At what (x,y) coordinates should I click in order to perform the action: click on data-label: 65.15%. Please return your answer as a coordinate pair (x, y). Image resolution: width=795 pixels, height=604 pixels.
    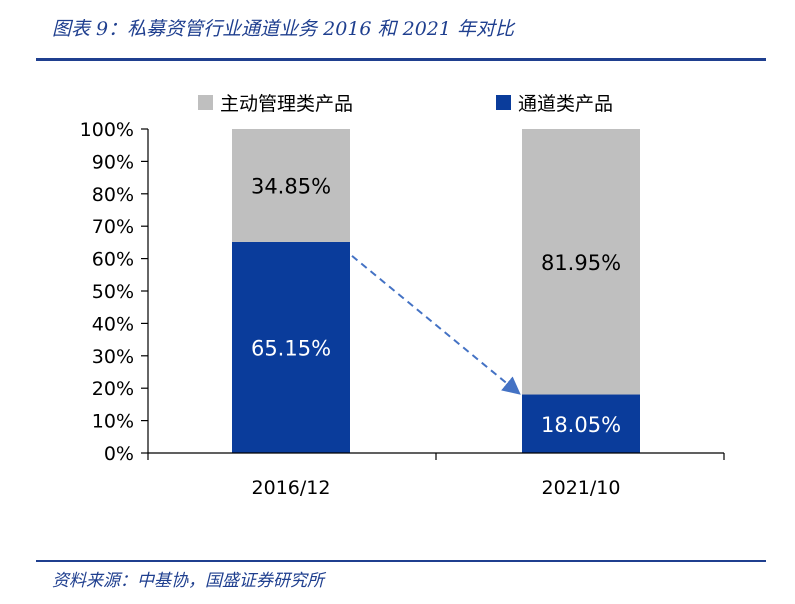
    Looking at the image, I should click on (291, 348).